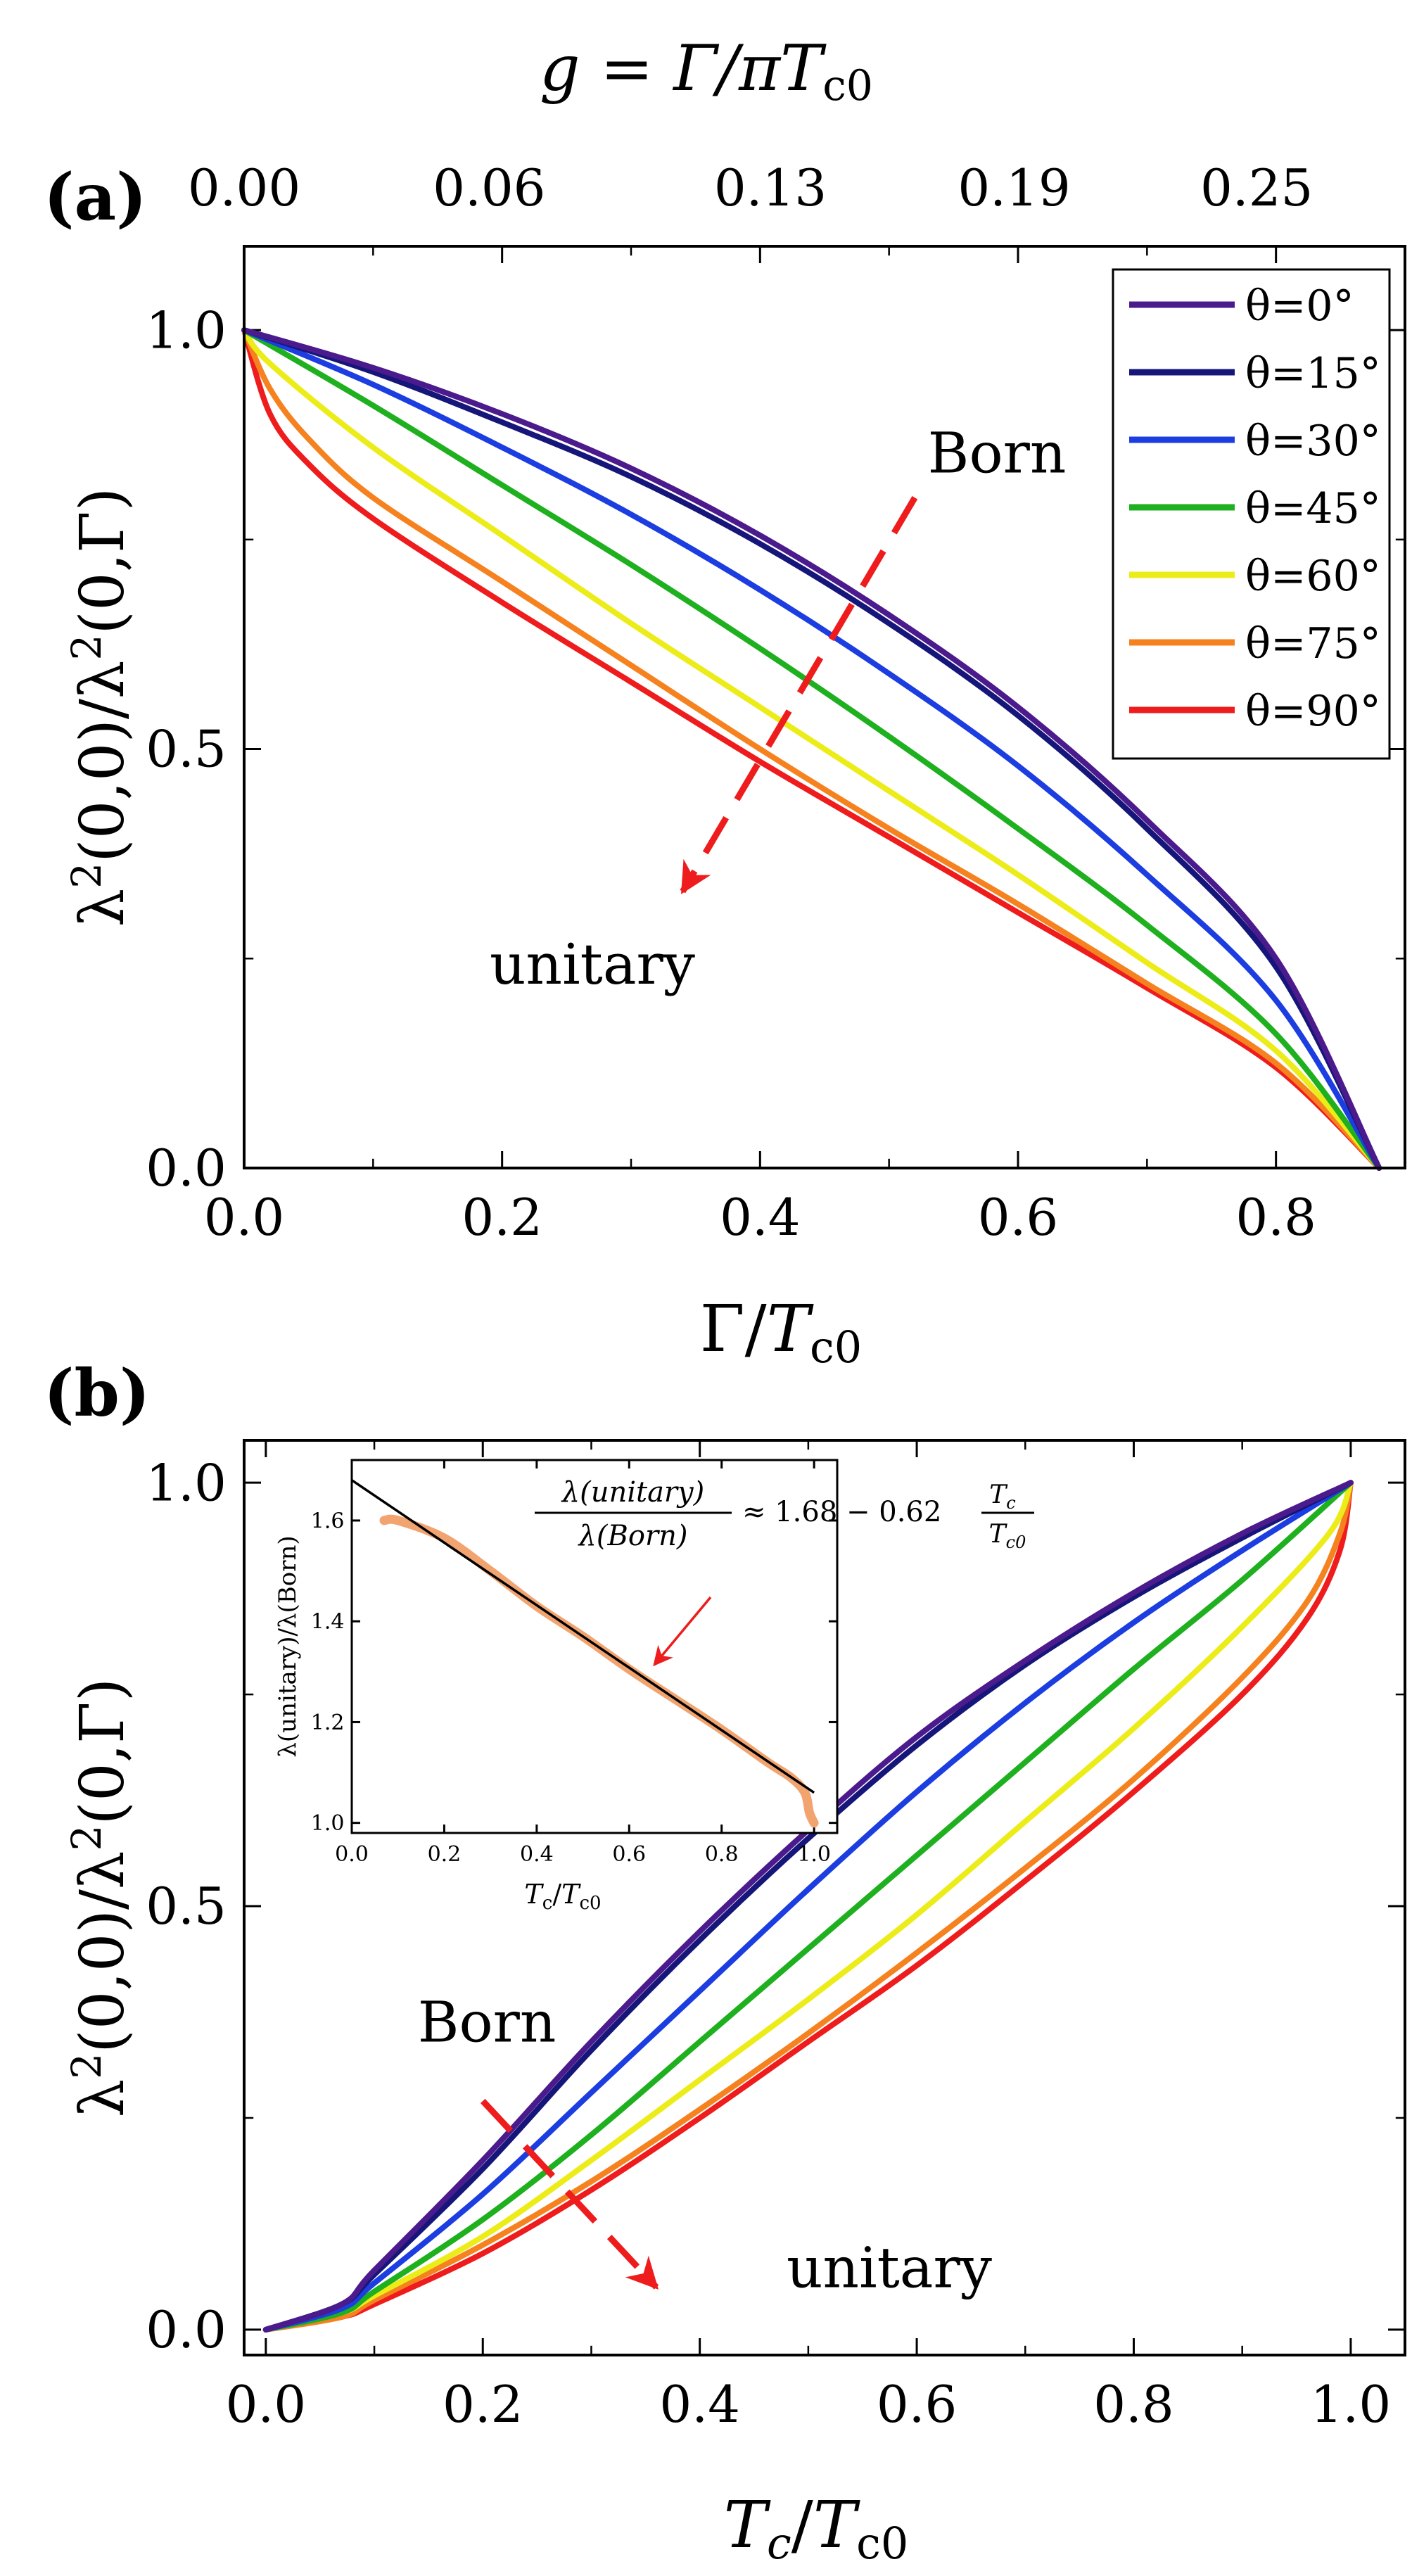  What do you see at coordinates (186, 749) in the screenshot?
I see `panel-a-ytick-label: 0.5` at bounding box center [186, 749].